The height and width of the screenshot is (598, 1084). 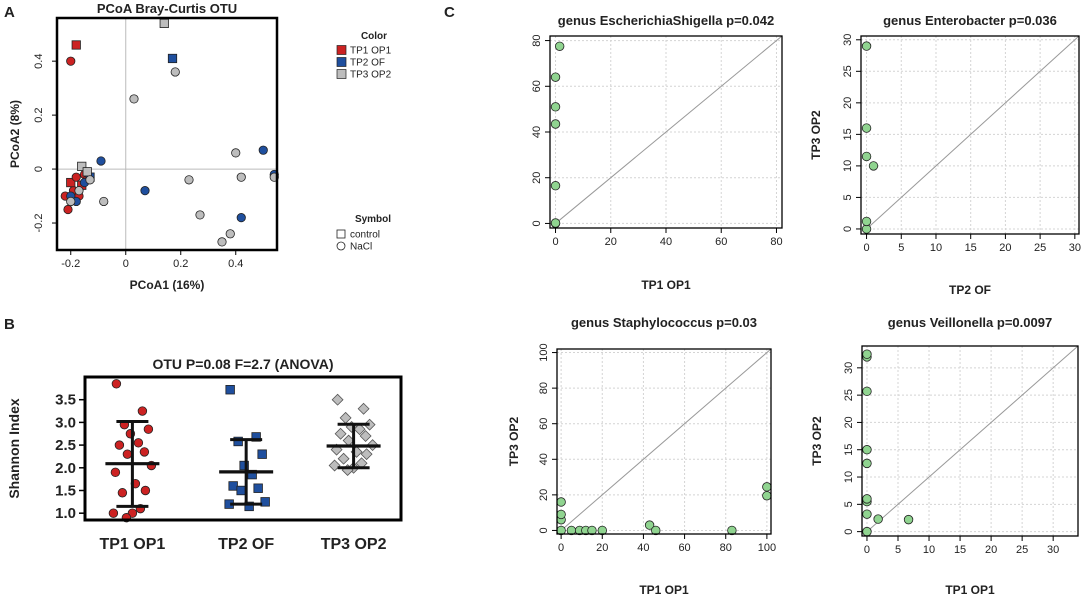 What do you see at coordinates (960, 550) in the screenshot?
I see `veillonella-x-tick-label: 15` at bounding box center [960, 550].